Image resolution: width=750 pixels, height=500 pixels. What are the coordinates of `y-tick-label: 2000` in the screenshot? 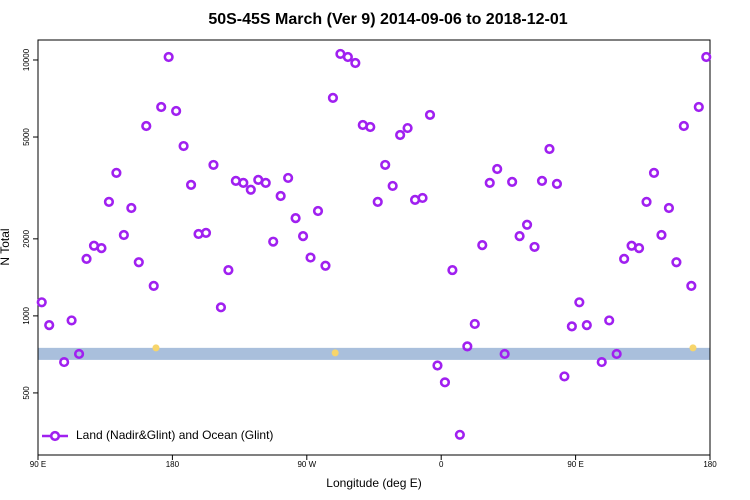 It's located at (26, 238).